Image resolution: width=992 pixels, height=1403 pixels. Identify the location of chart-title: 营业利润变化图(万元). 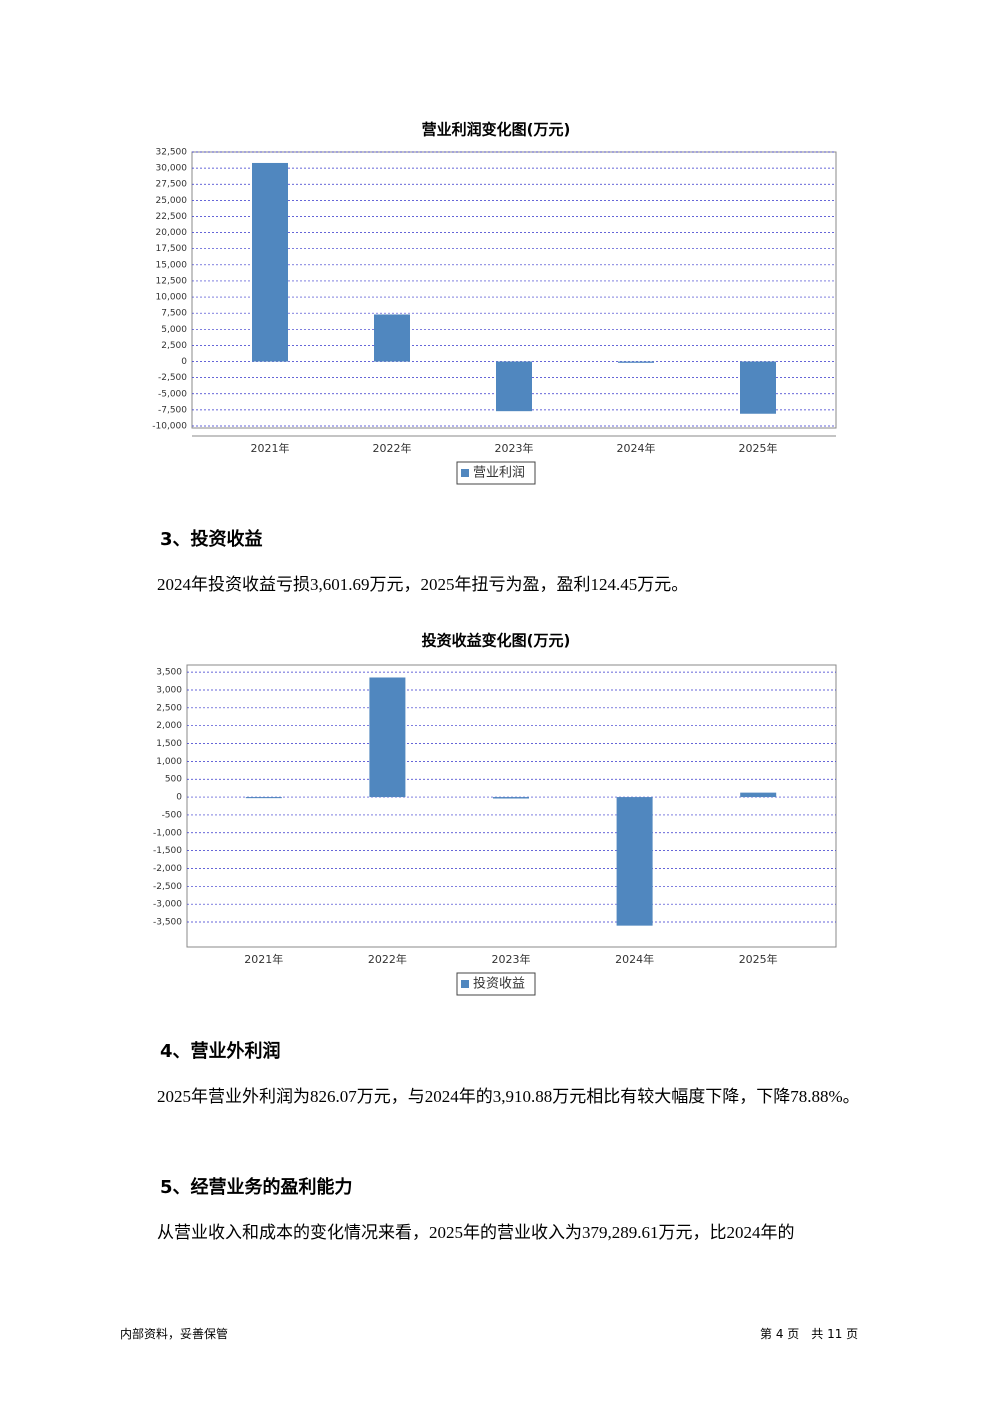
(496, 130).